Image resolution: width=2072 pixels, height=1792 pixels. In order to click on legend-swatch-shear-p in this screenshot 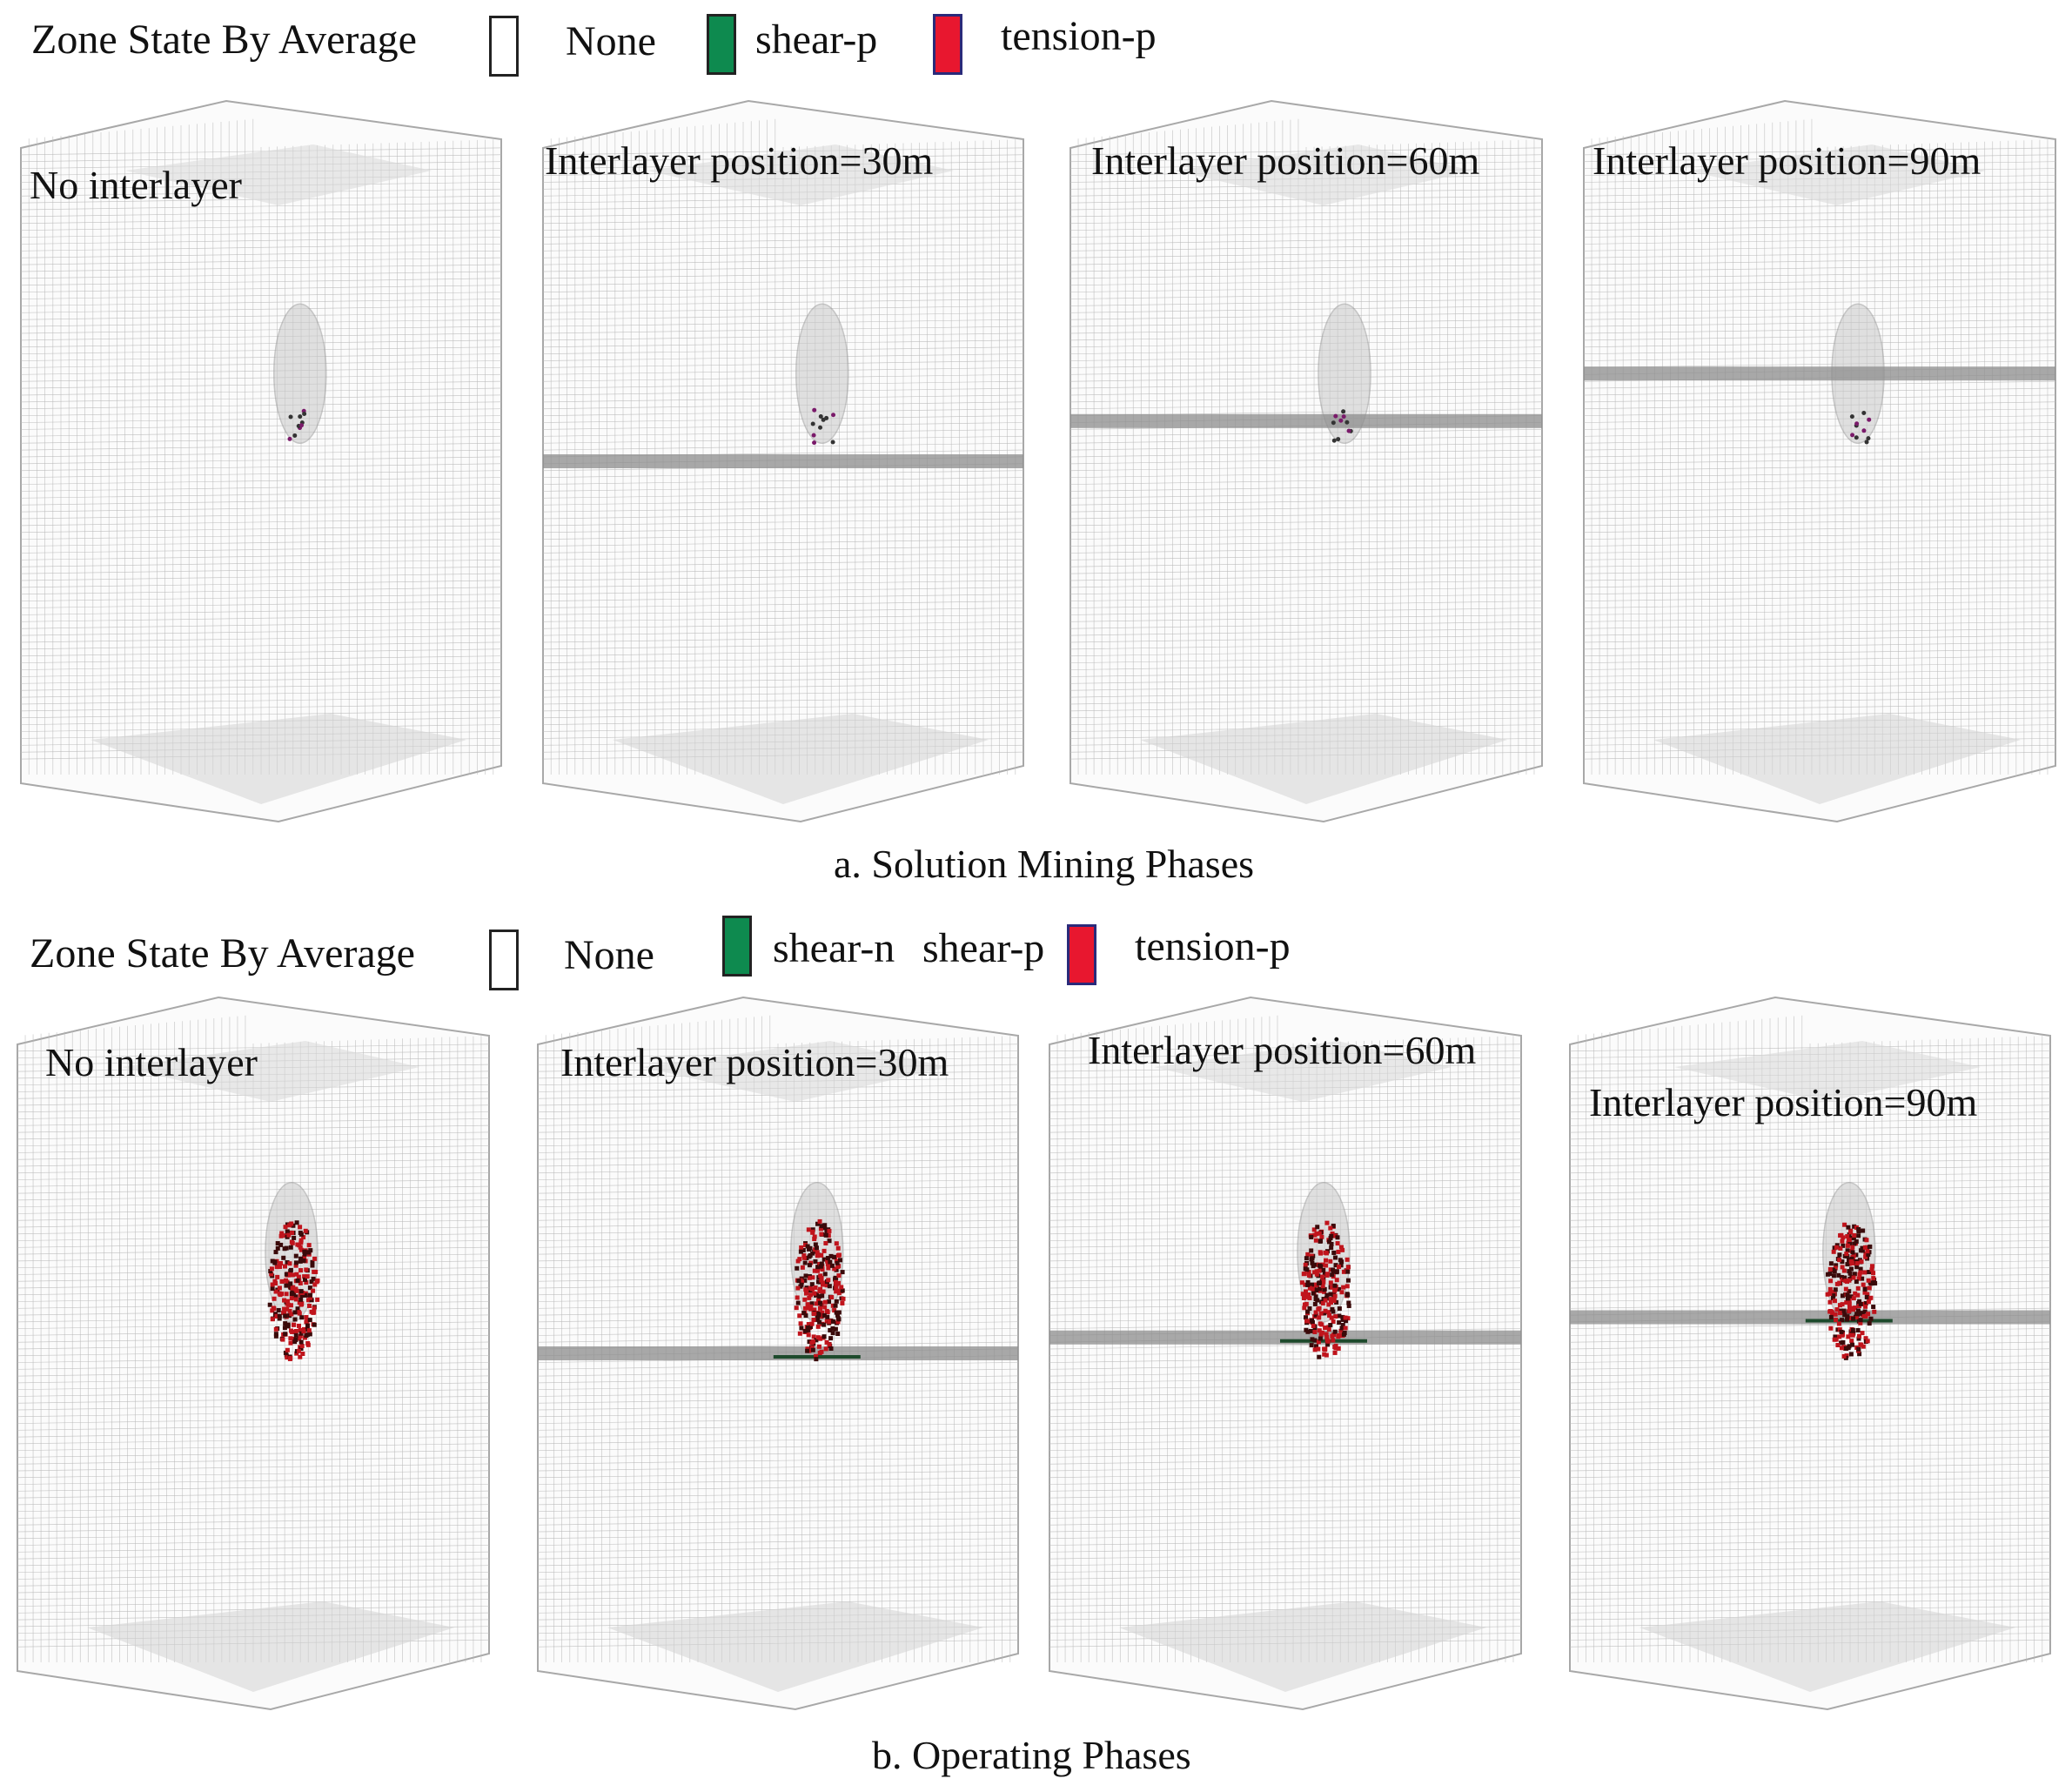, I will do `click(721, 44)`.